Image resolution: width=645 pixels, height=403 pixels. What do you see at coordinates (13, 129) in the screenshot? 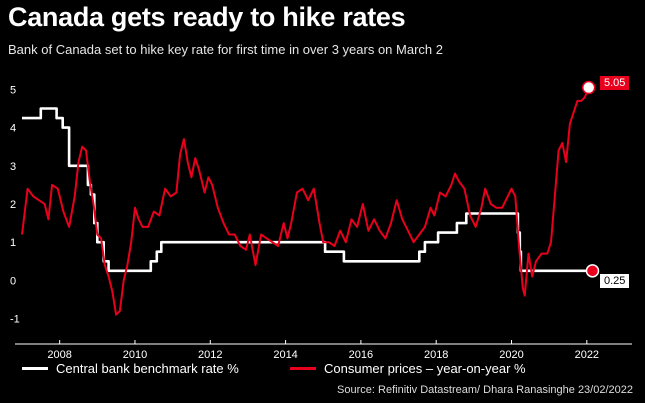
I see `y-tick-label: 4` at bounding box center [13, 129].